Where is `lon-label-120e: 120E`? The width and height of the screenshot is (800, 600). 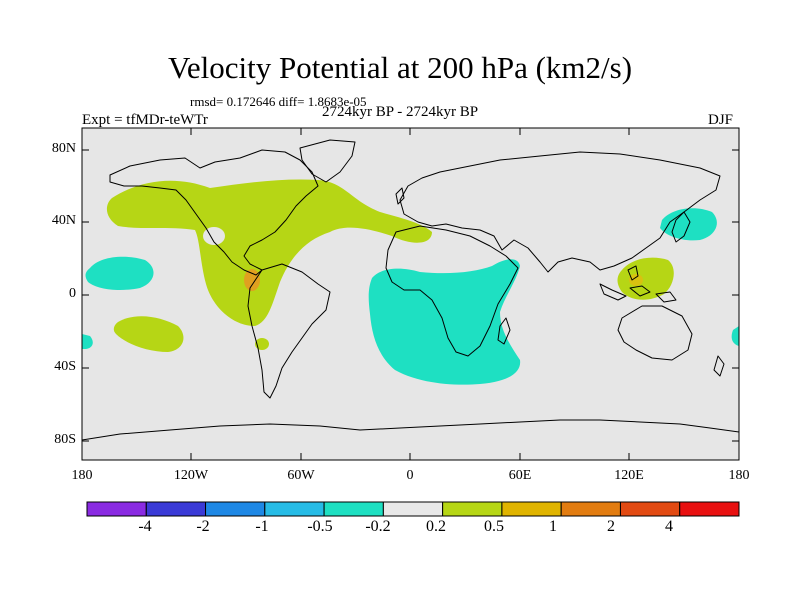
lon-label-120e: 120E is located at coordinates (629, 475).